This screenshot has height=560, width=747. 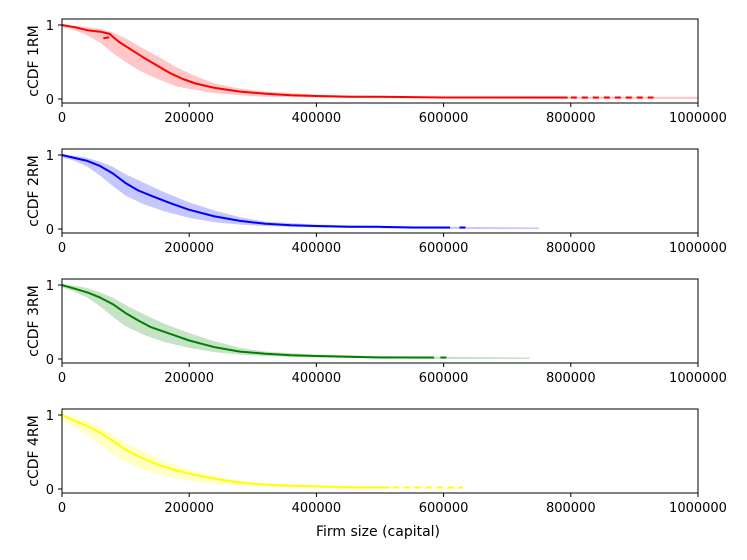 I want to click on y-axis-label: cCDF 2RM, so click(x=34, y=190).